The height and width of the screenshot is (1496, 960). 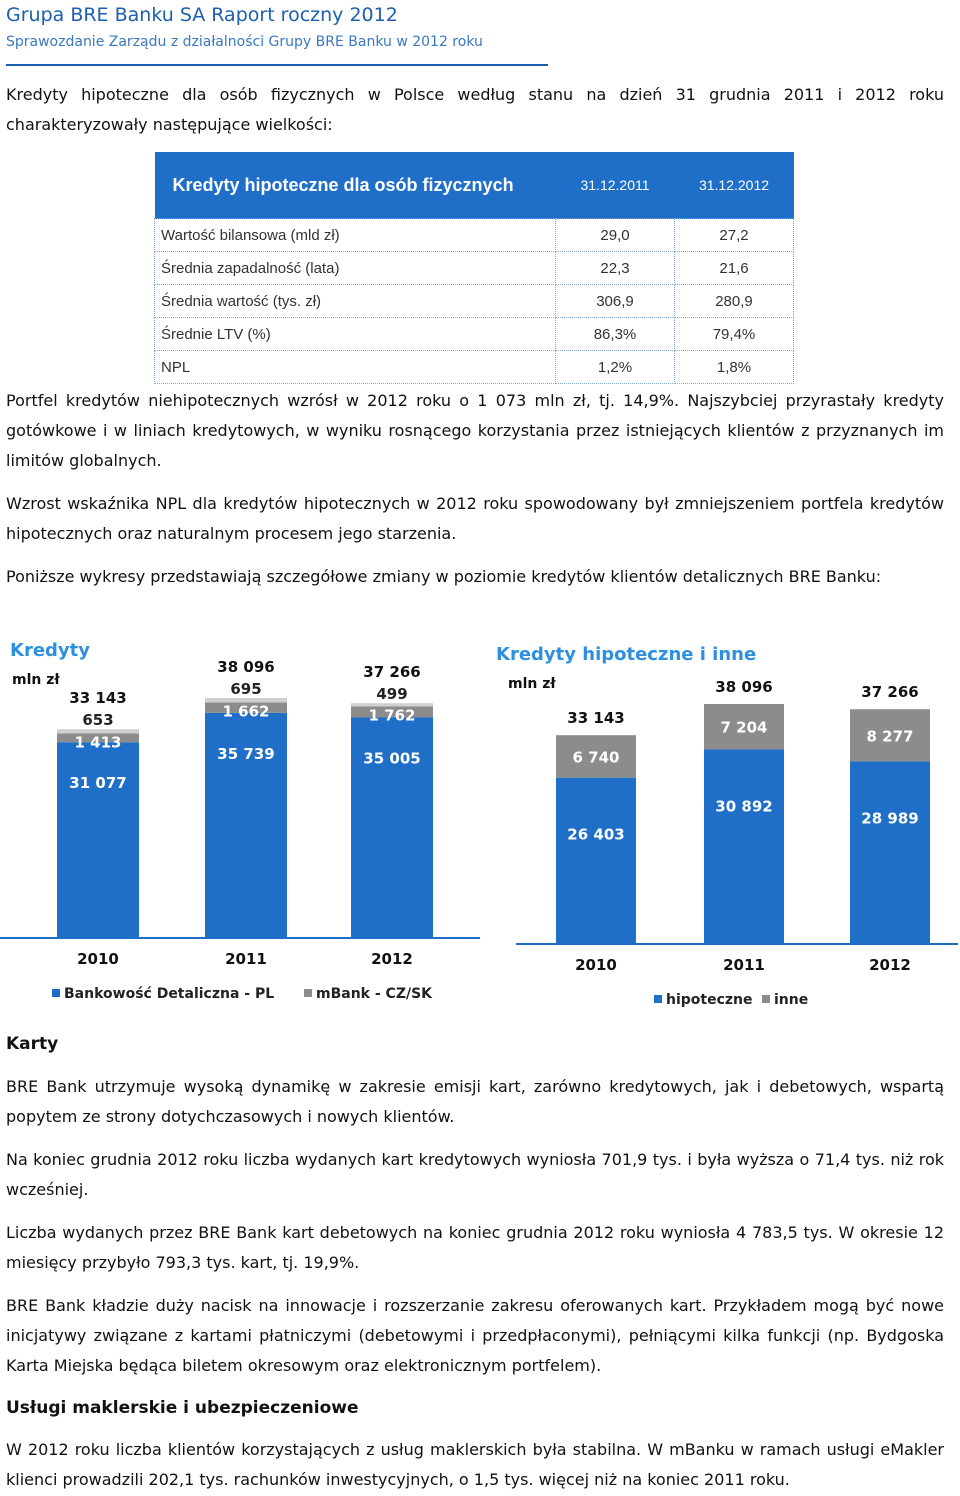 I want to click on data-label: 1 762, so click(x=392, y=715).